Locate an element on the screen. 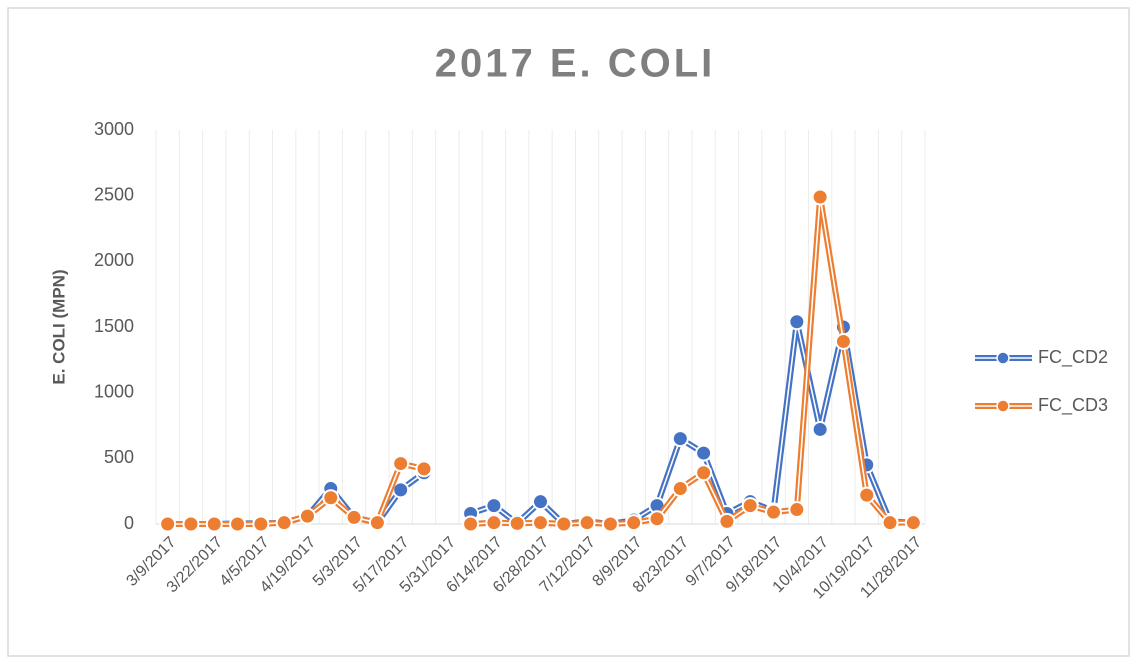 Image resolution: width=1137 pixels, height=662 pixels. y-tick-label: 2000 is located at coordinates (114, 260).